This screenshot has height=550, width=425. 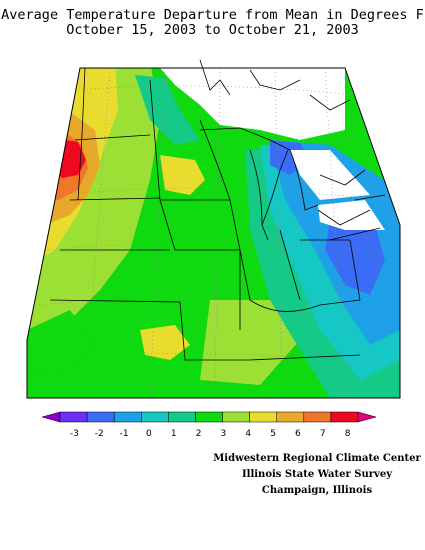 What do you see at coordinates (247, 104) in the screenshot?
I see `field-canada-nodata` at bounding box center [247, 104].